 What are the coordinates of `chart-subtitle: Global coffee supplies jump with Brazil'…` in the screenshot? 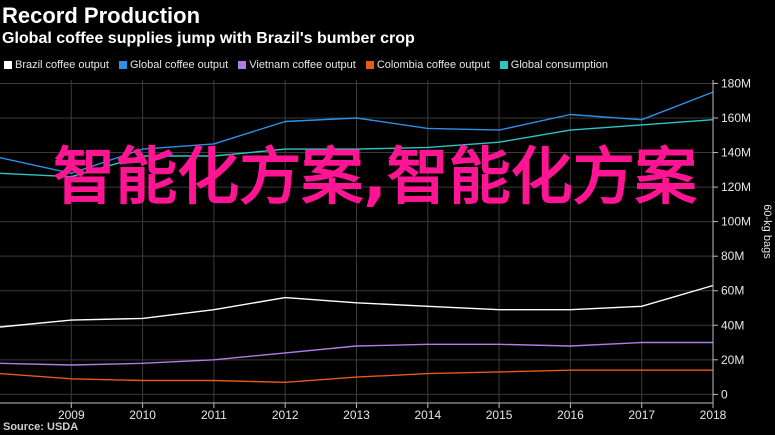 It's located at (208, 38).